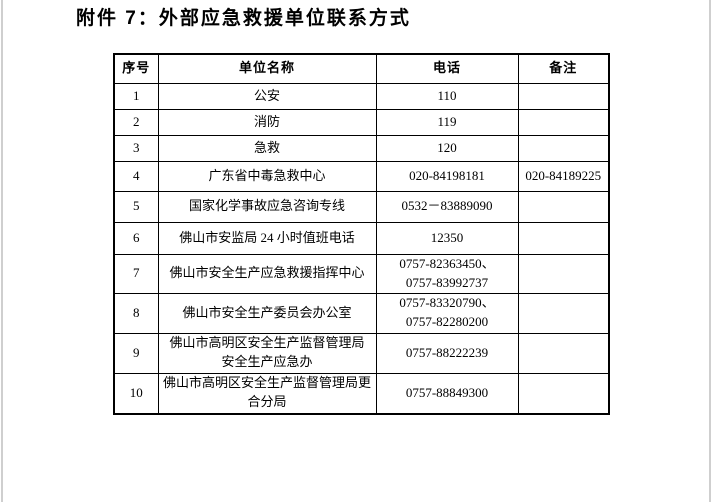  Describe the element at coordinates (447, 176) in the screenshot. I see `cell-phone: 020-84198181` at that location.